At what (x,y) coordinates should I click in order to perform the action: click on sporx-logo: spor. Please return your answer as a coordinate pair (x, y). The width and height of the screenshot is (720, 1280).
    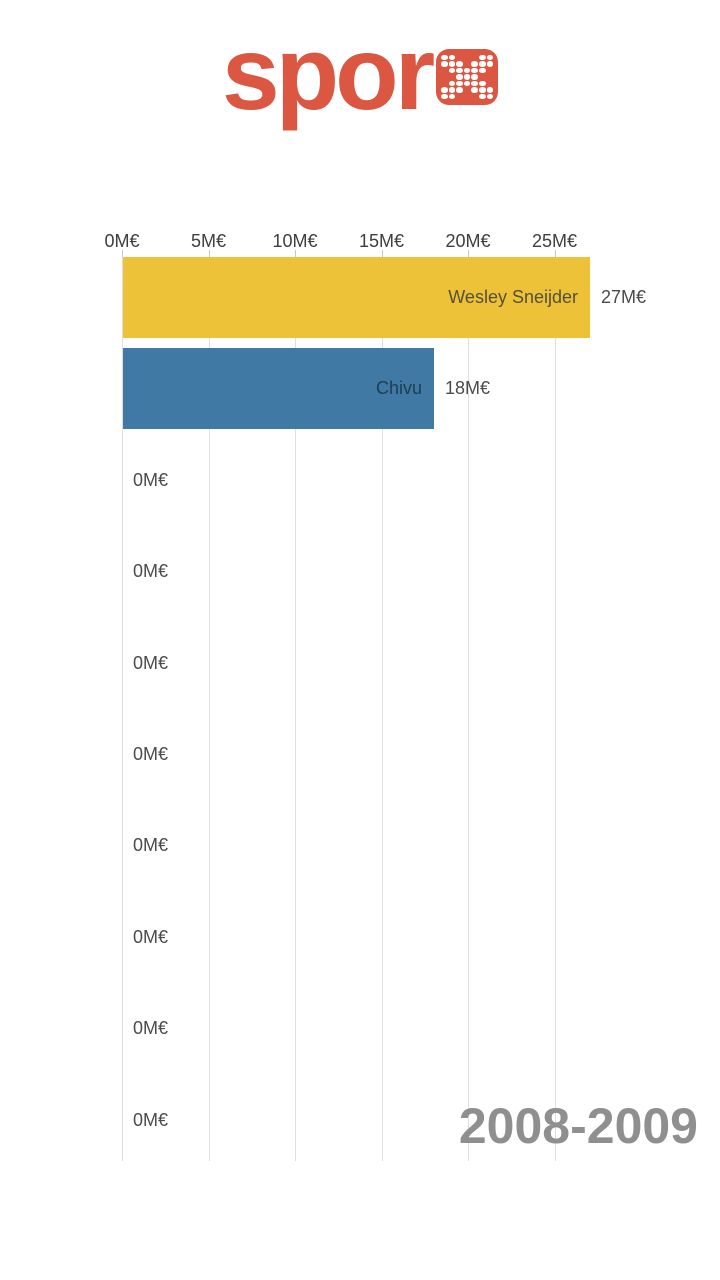
    Looking at the image, I should click on (360, 74).